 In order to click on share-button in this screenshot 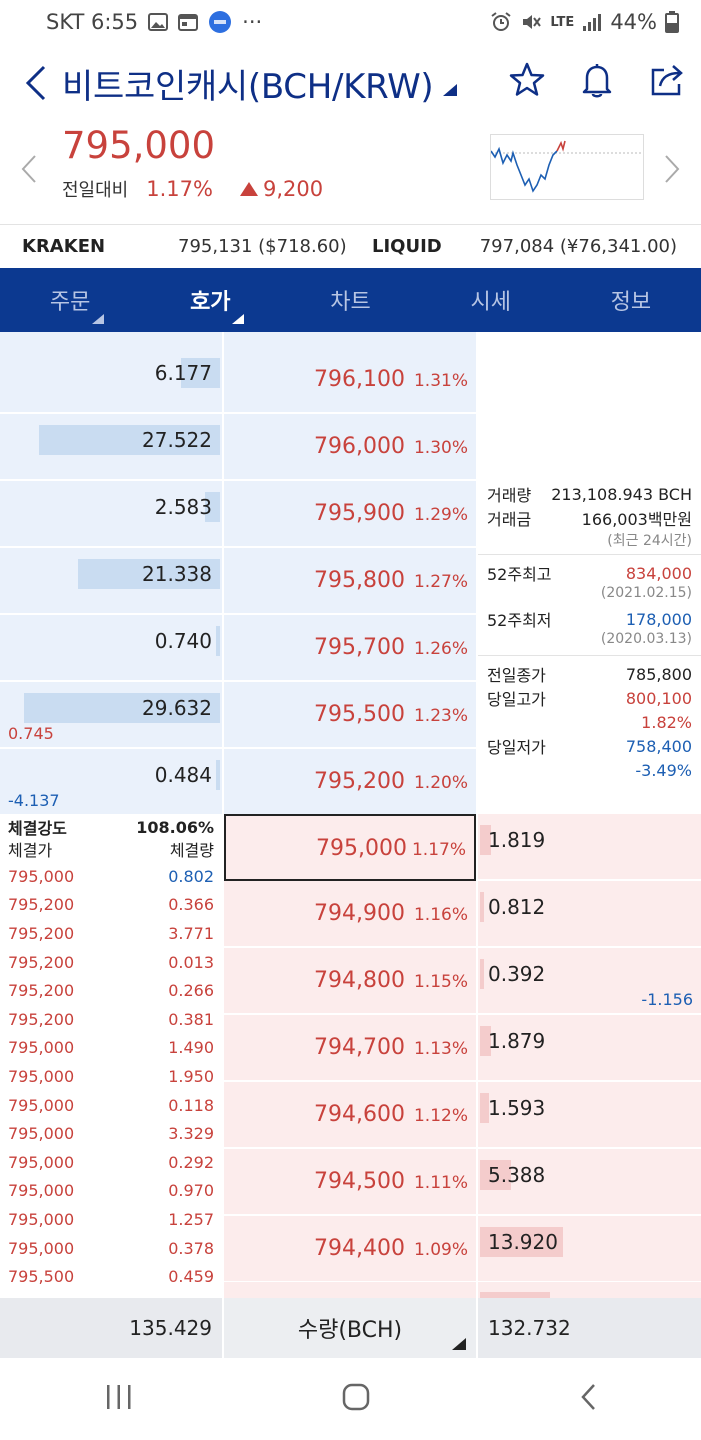, I will do `click(667, 80)`.